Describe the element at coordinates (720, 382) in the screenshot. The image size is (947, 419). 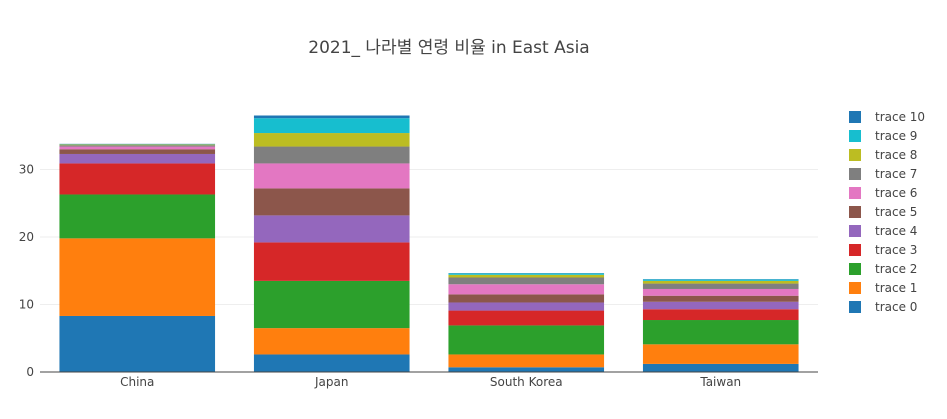
I see `x-tick-label: Taiwan` at that location.